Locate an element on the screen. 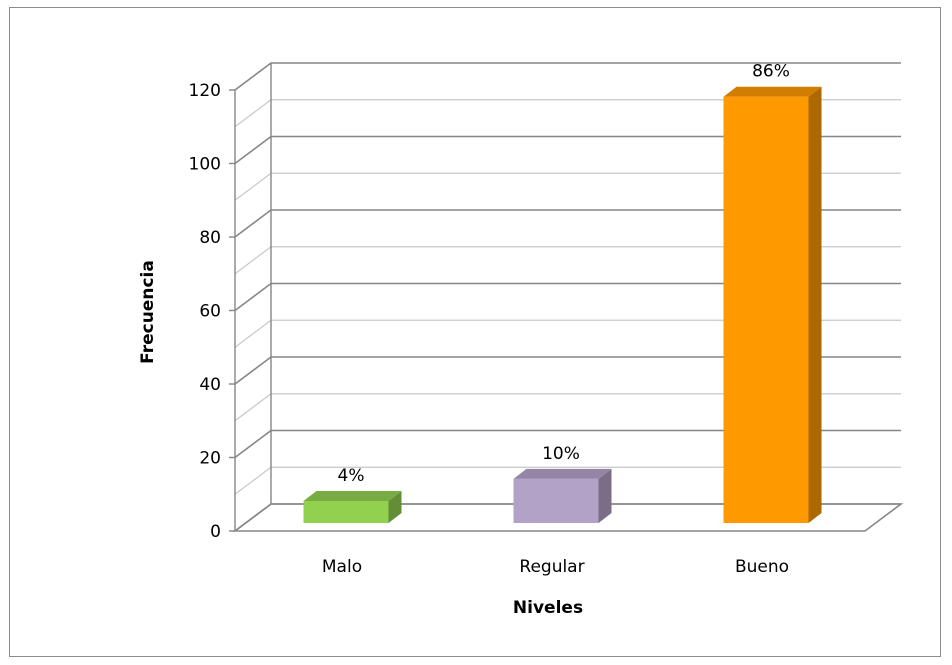 Image resolution: width=952 pixels, height=665 pixels. bar-bueno is located at coordinates (772, 304).